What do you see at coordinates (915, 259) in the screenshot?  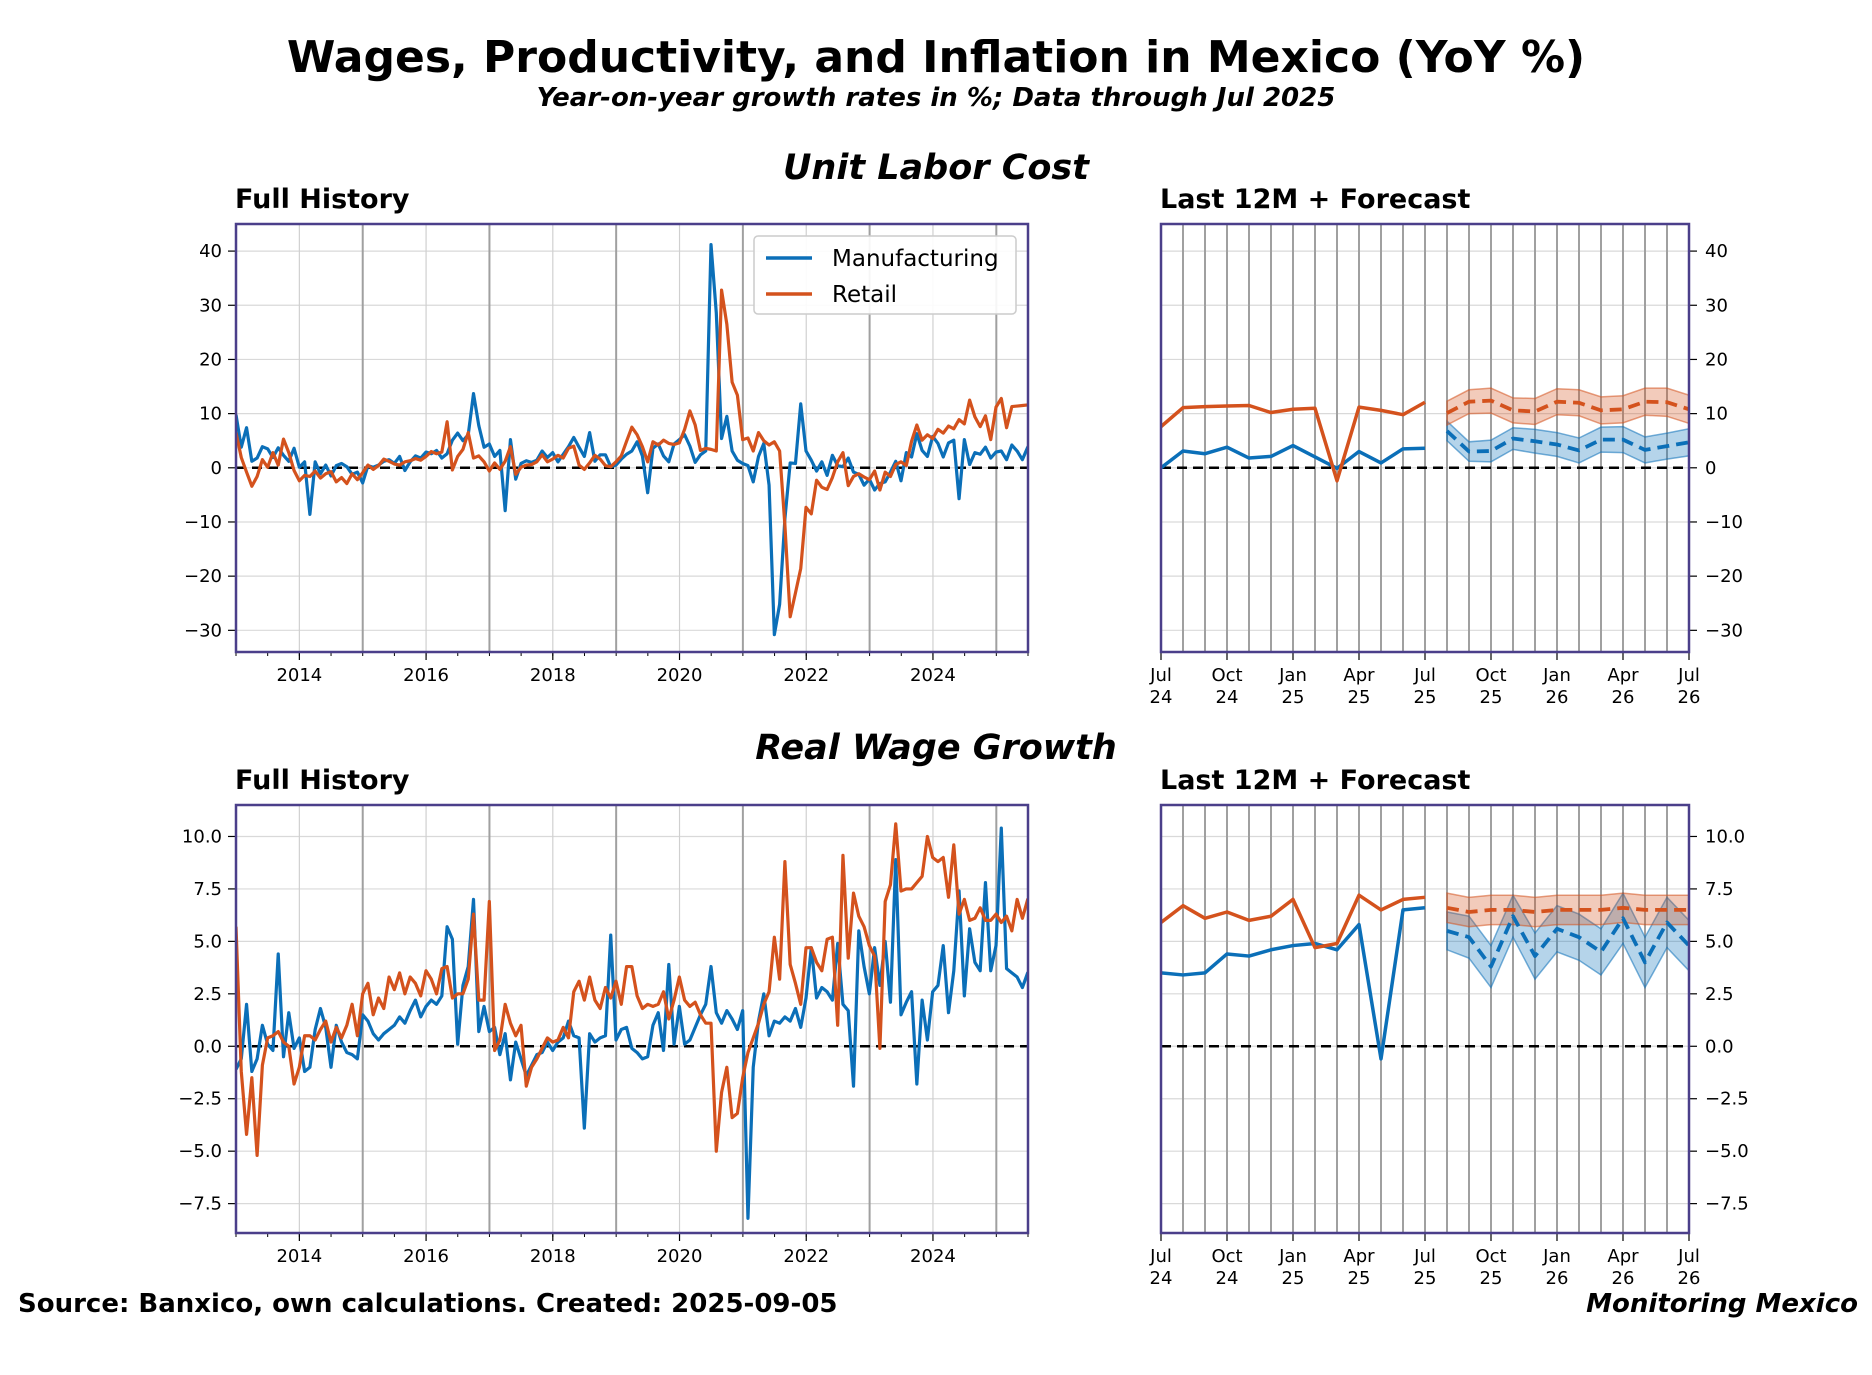 I see `legend-label-manufacturing: Manufacturing` at bounding box center [915, 259].